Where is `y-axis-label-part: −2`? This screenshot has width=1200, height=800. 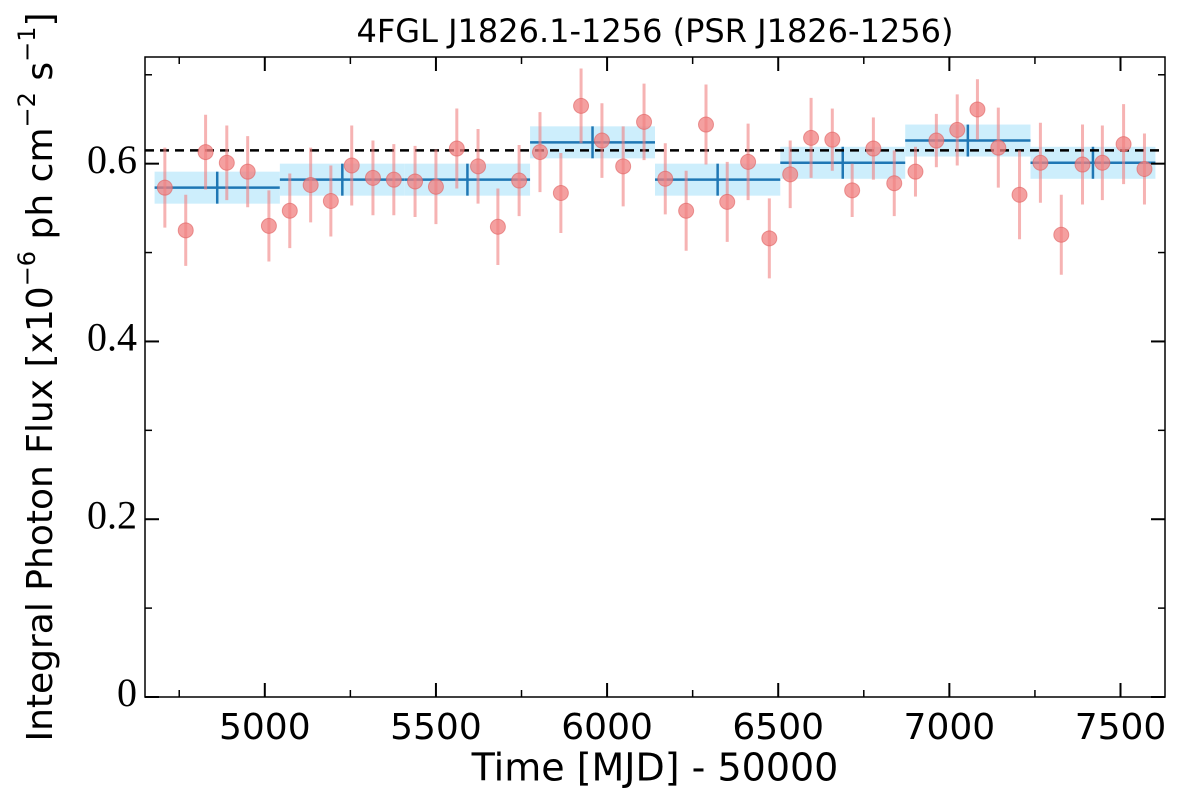 y-axis-label-part: −2 is located at coordinates (27, 109).